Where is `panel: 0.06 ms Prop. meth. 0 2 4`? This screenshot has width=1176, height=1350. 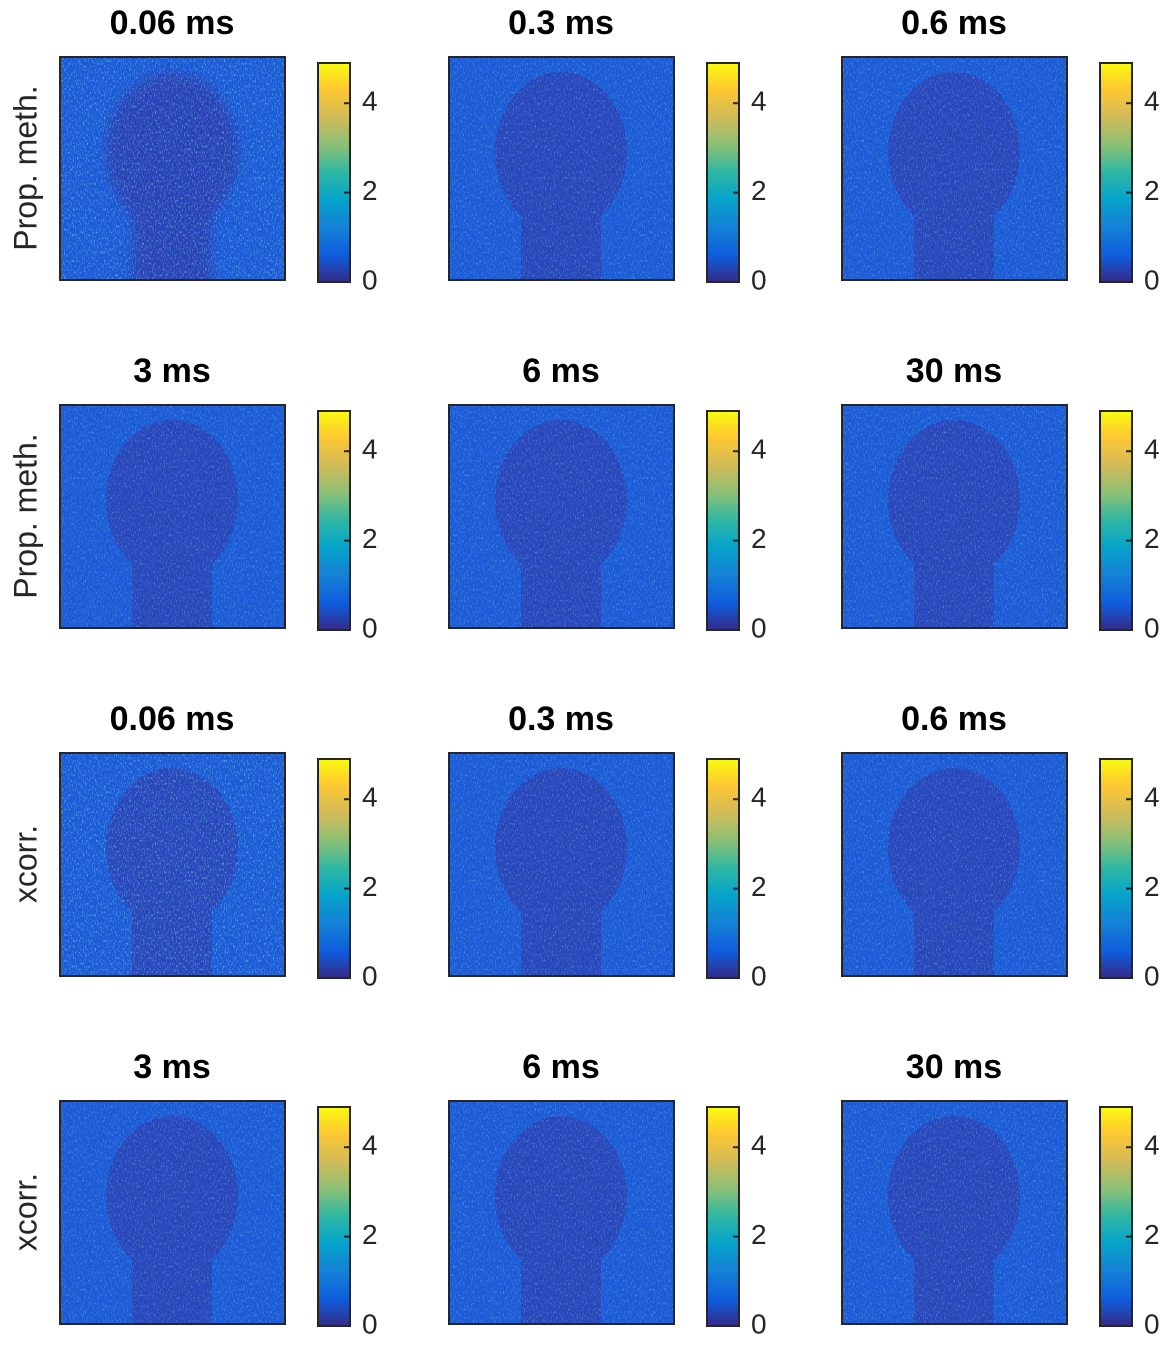 panel: 0.06 ms Prop. meth. 0 2 4 is located at coordinates (192, 149).